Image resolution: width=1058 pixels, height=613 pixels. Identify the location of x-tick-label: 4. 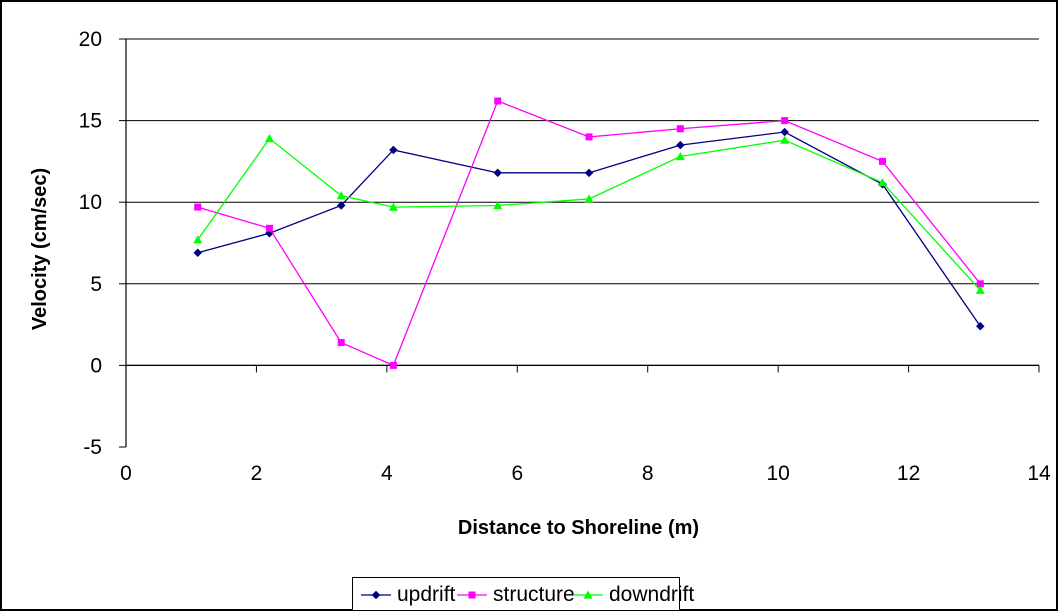
(387, 473).